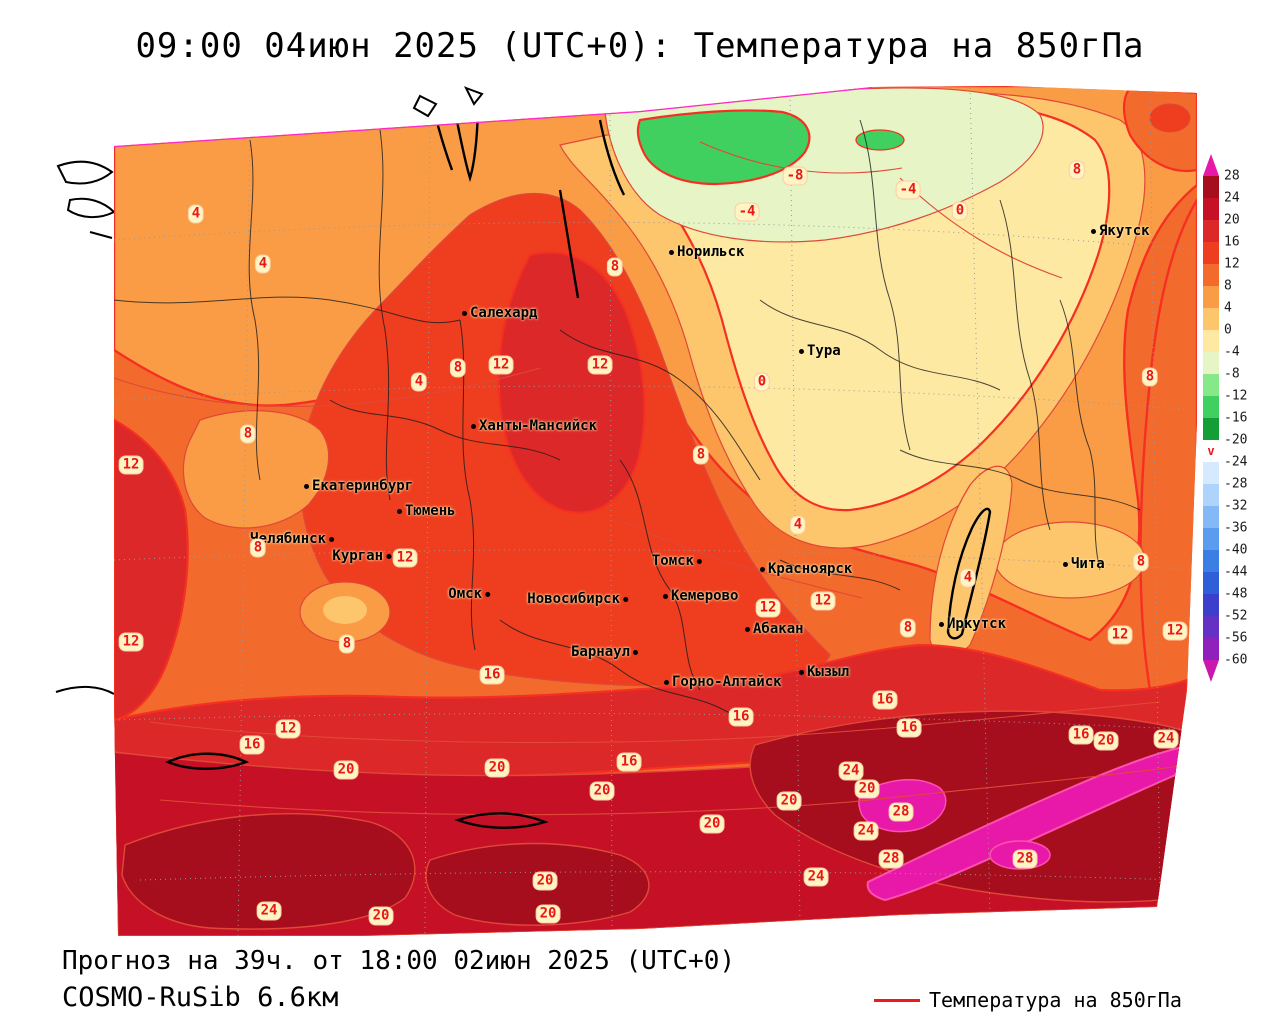  What do you see at coordinates (705, 596) in the screenshot?
I see `city-name: Кемерово` at bounding box center [705, 596].